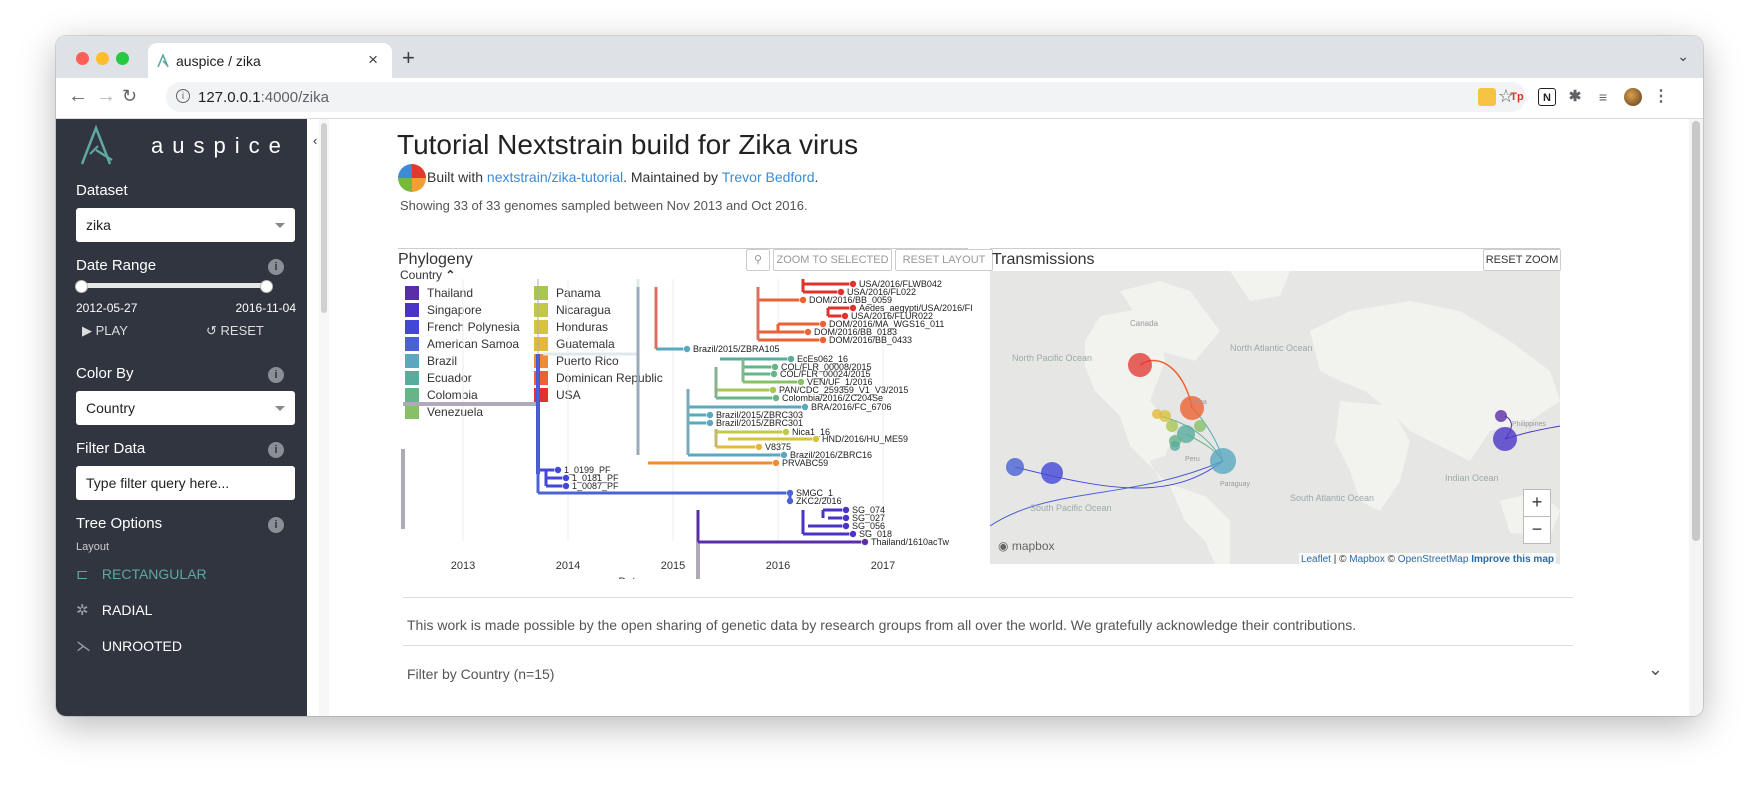 This screenshot has width=1759, height=790. I want to click on url-text: 127.0.0.1:4000/zika, so click(263, 97).